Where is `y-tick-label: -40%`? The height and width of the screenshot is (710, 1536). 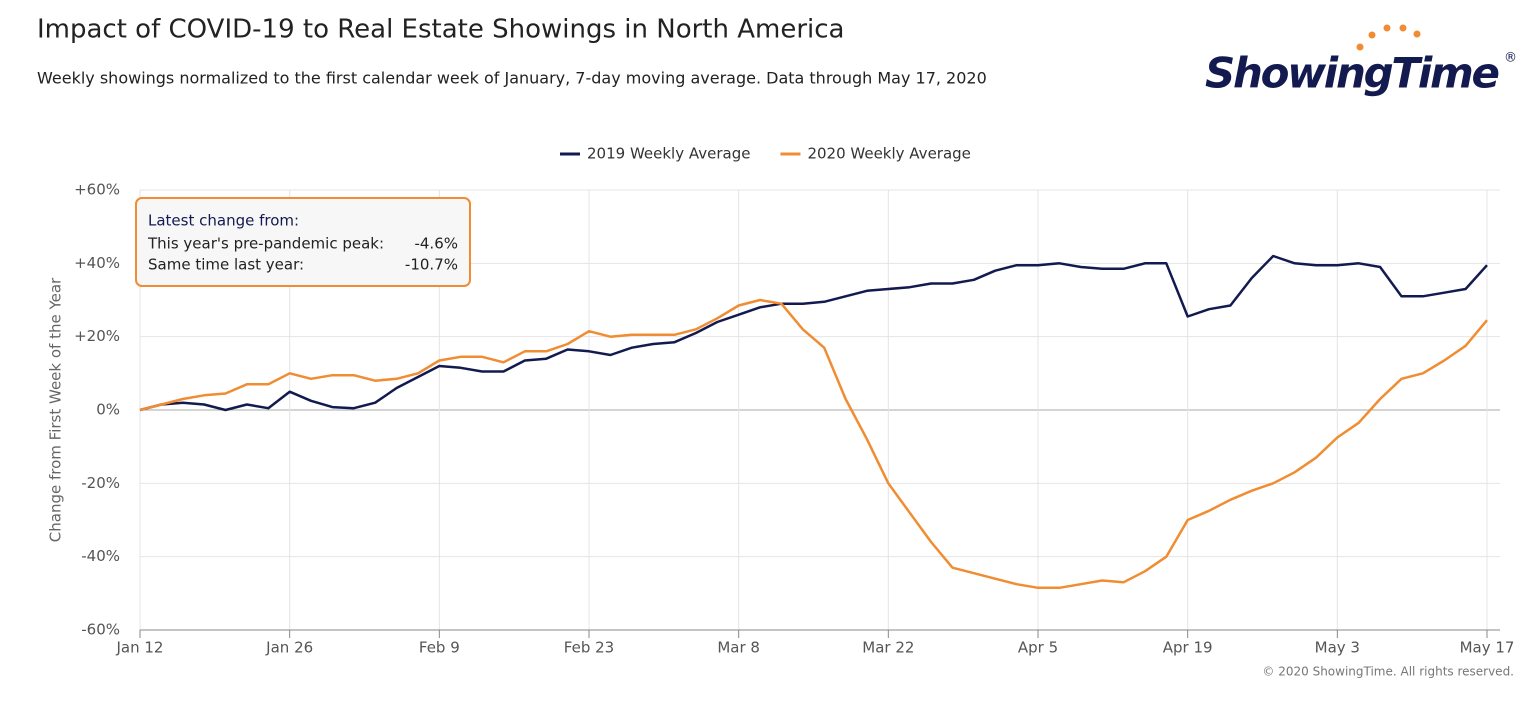 y-tick-label: -40% is located at coordinates (100, 556).